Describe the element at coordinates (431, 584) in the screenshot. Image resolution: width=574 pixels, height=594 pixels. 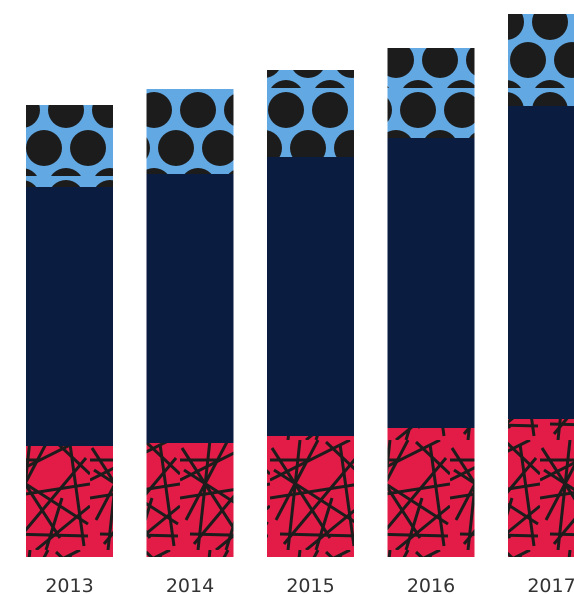
I see `x-tick-label-2016: 2016` at that location.